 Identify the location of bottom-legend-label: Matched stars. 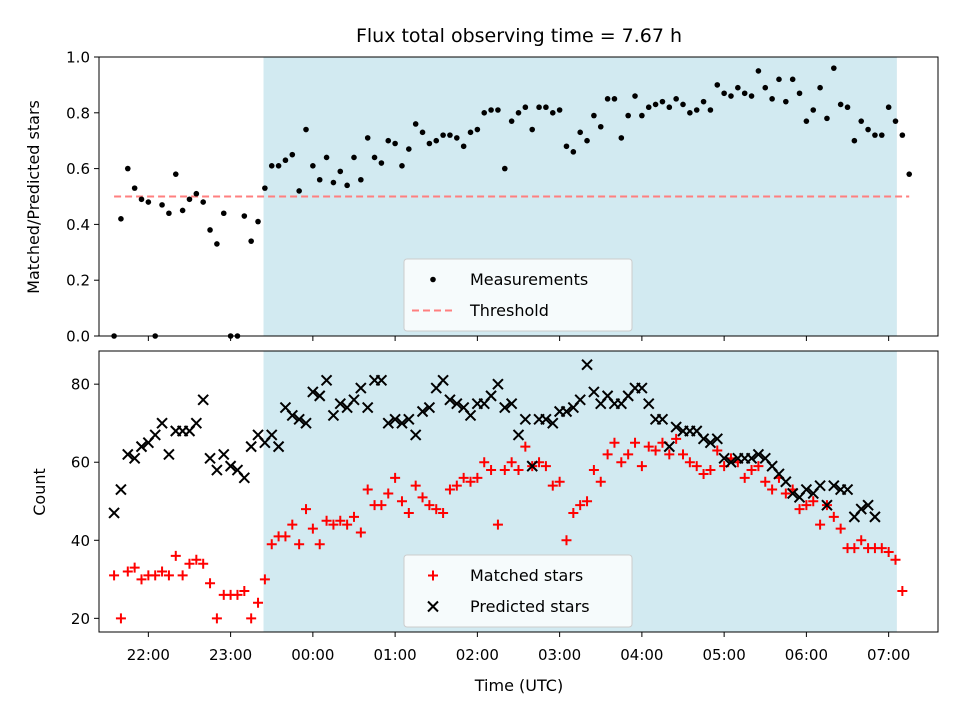
(526, 575).